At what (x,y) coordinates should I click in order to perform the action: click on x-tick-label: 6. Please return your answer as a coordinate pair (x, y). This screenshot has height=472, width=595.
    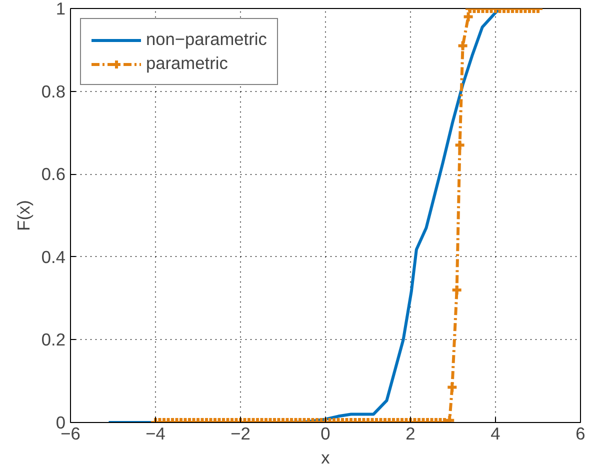
    Looking at the image, I should click on (581, 434).